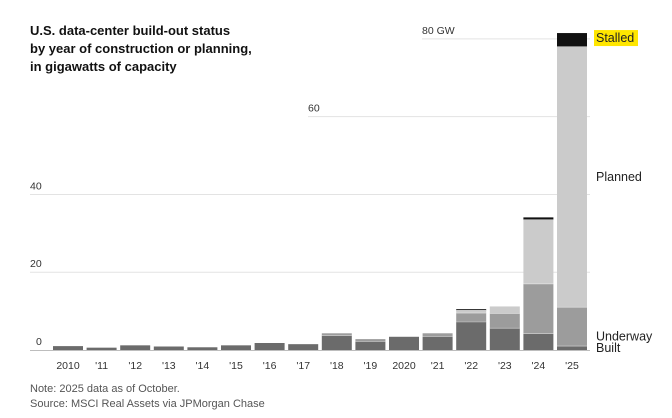 This screenshot has width=672, height=418. Describe the element at coordinates (303, 366) in the screenshot. I see `x-tick-label-7: '17` at that location.